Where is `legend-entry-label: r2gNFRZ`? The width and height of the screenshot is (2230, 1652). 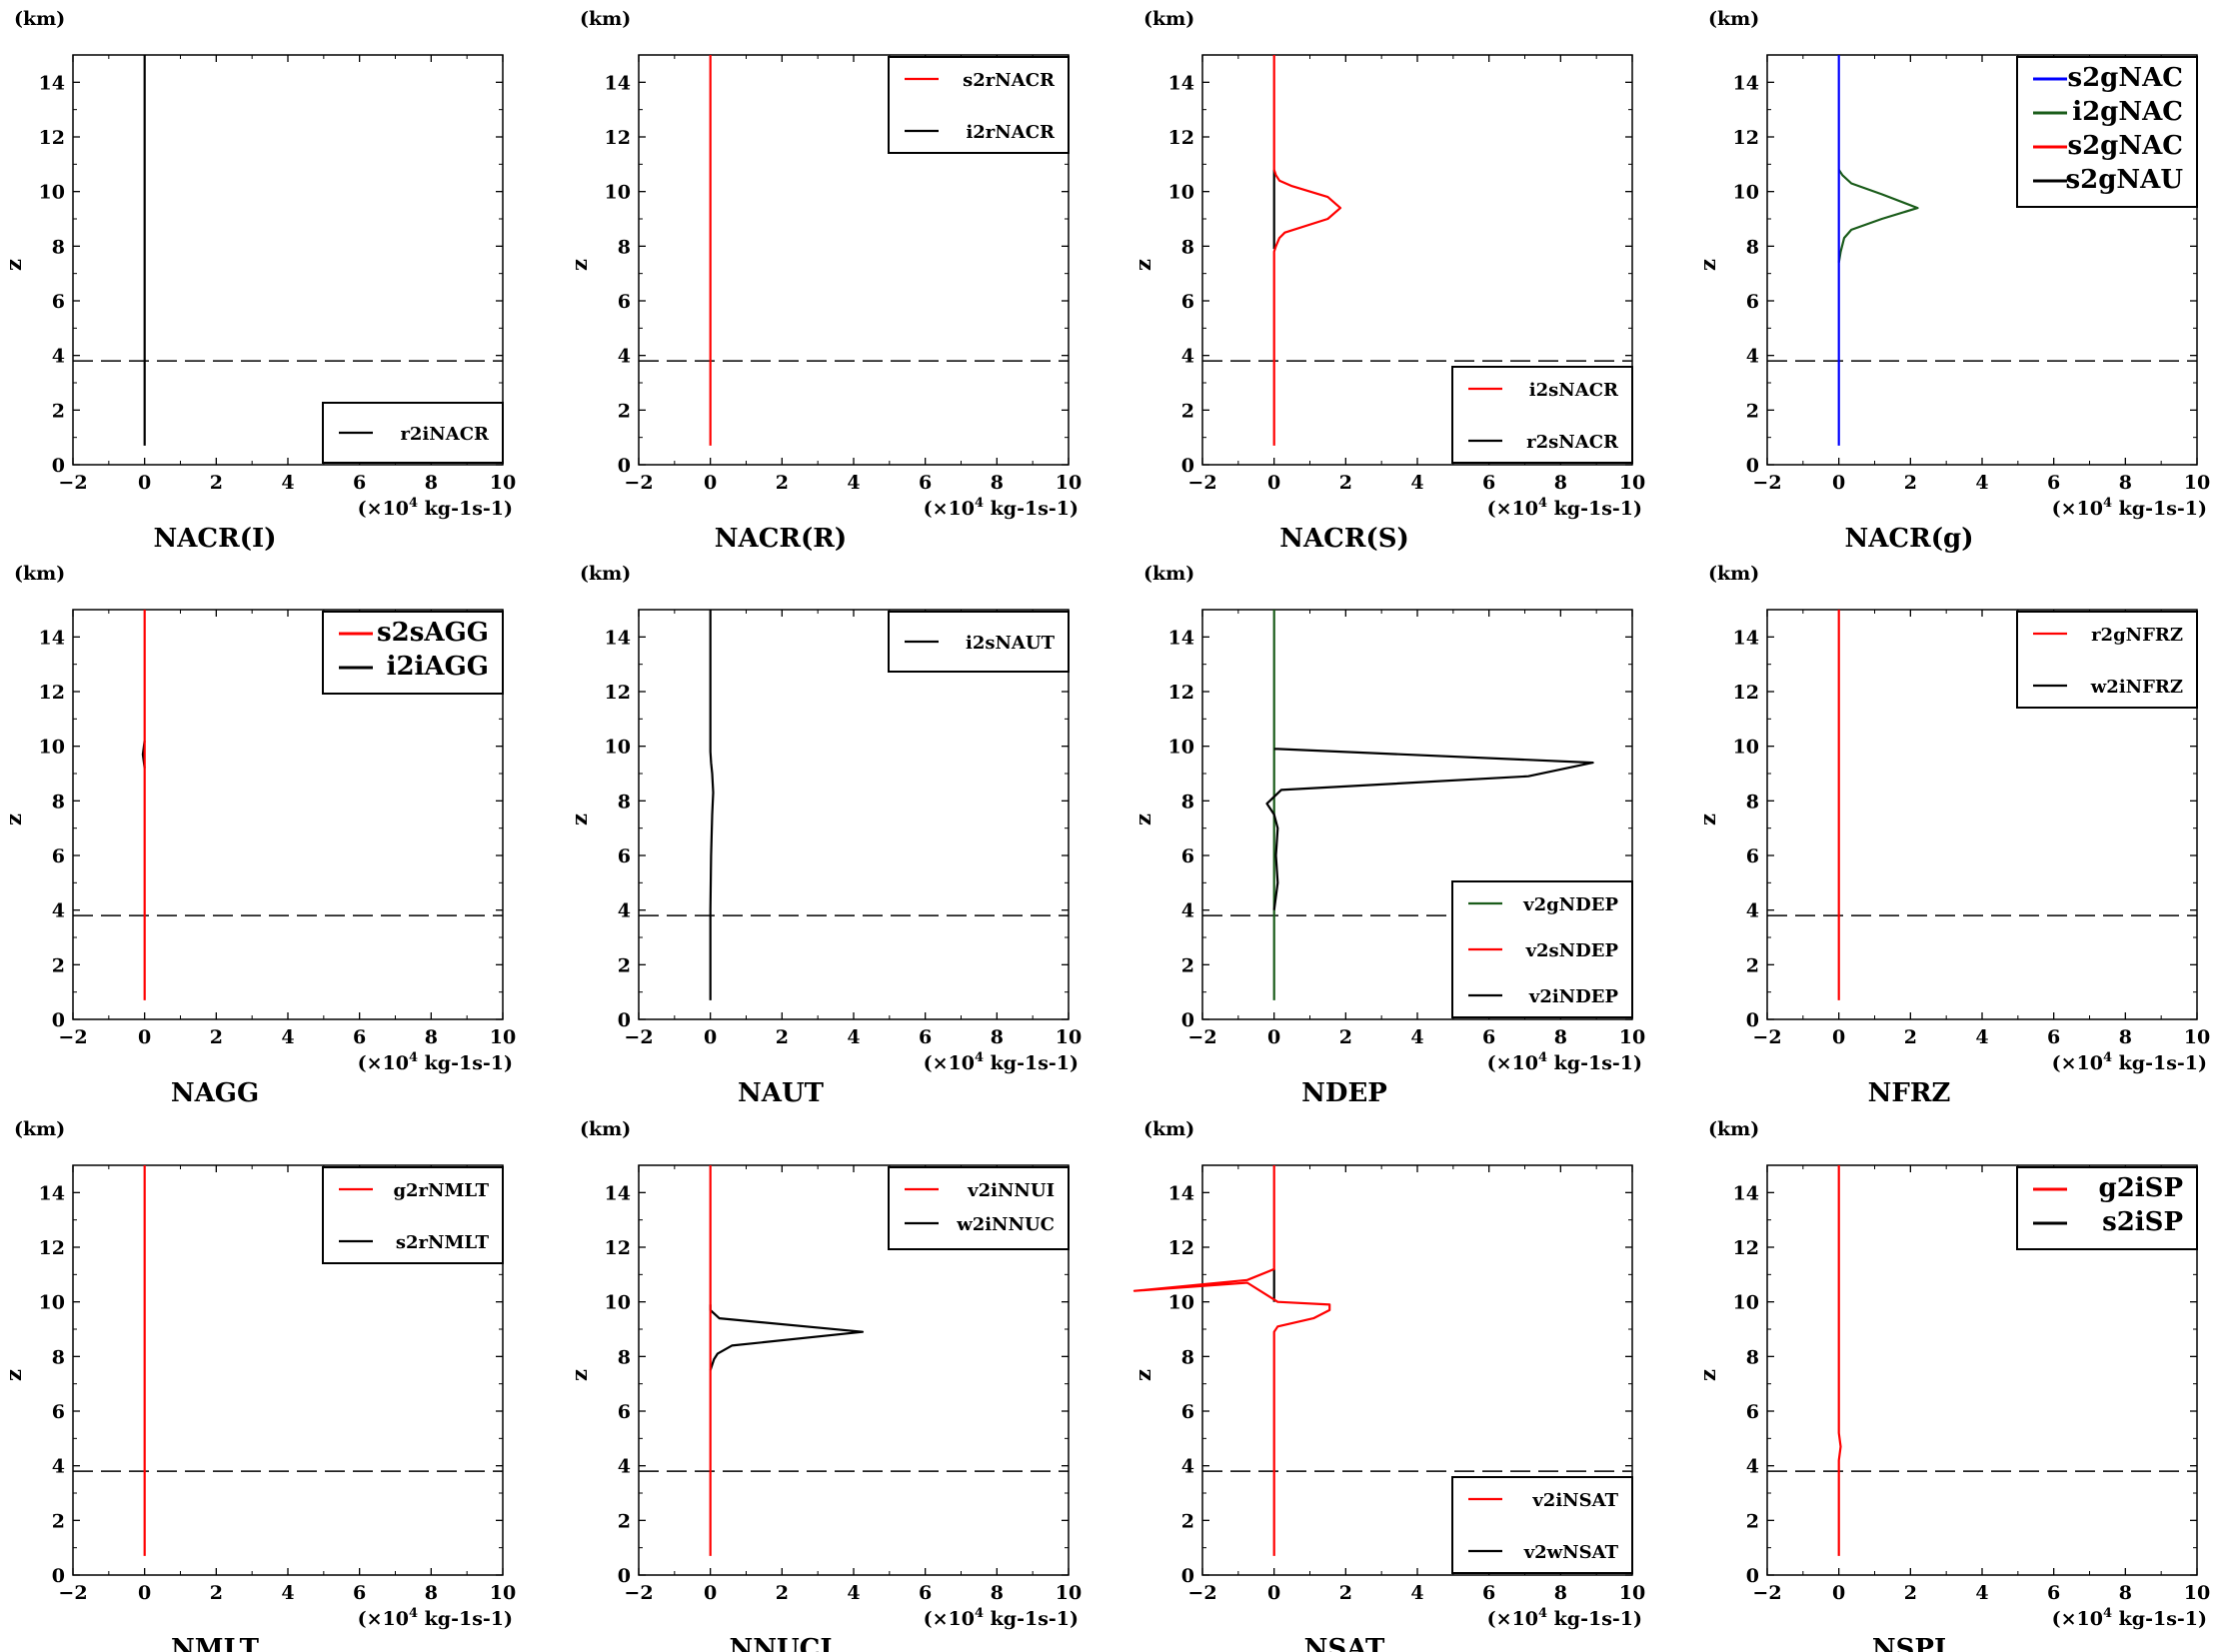 legend-entry-label: r2gNFRZ is located at coordinates (2137, 635).